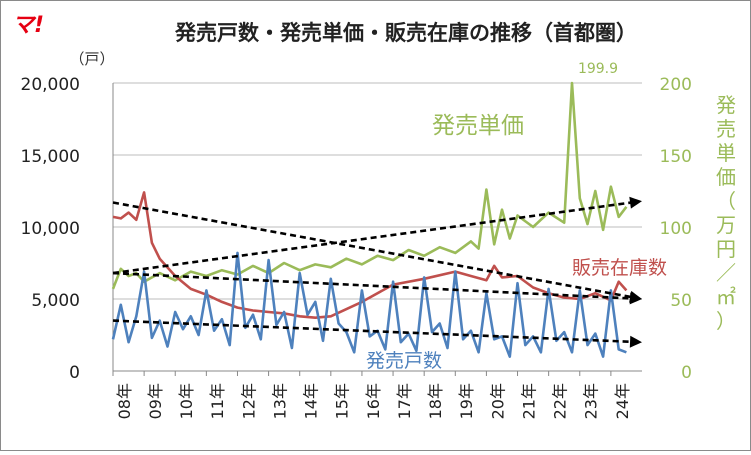 Image resolution: width=751 pixels, height=455 pixels. What do you see at coordinates (686, 373) in the screenshot?
I see `right-tick-label: 0` at bounding box center [686, 373].